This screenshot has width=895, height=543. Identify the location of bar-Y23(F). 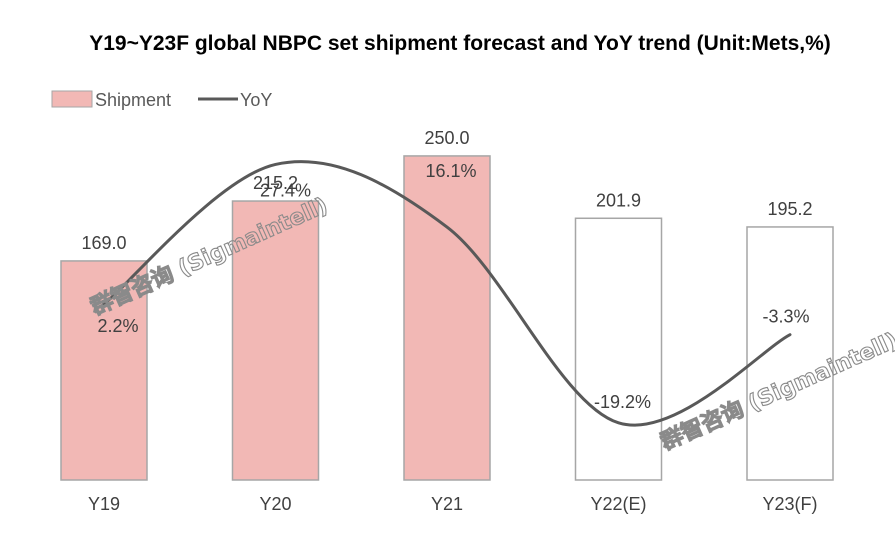
(790, 353).